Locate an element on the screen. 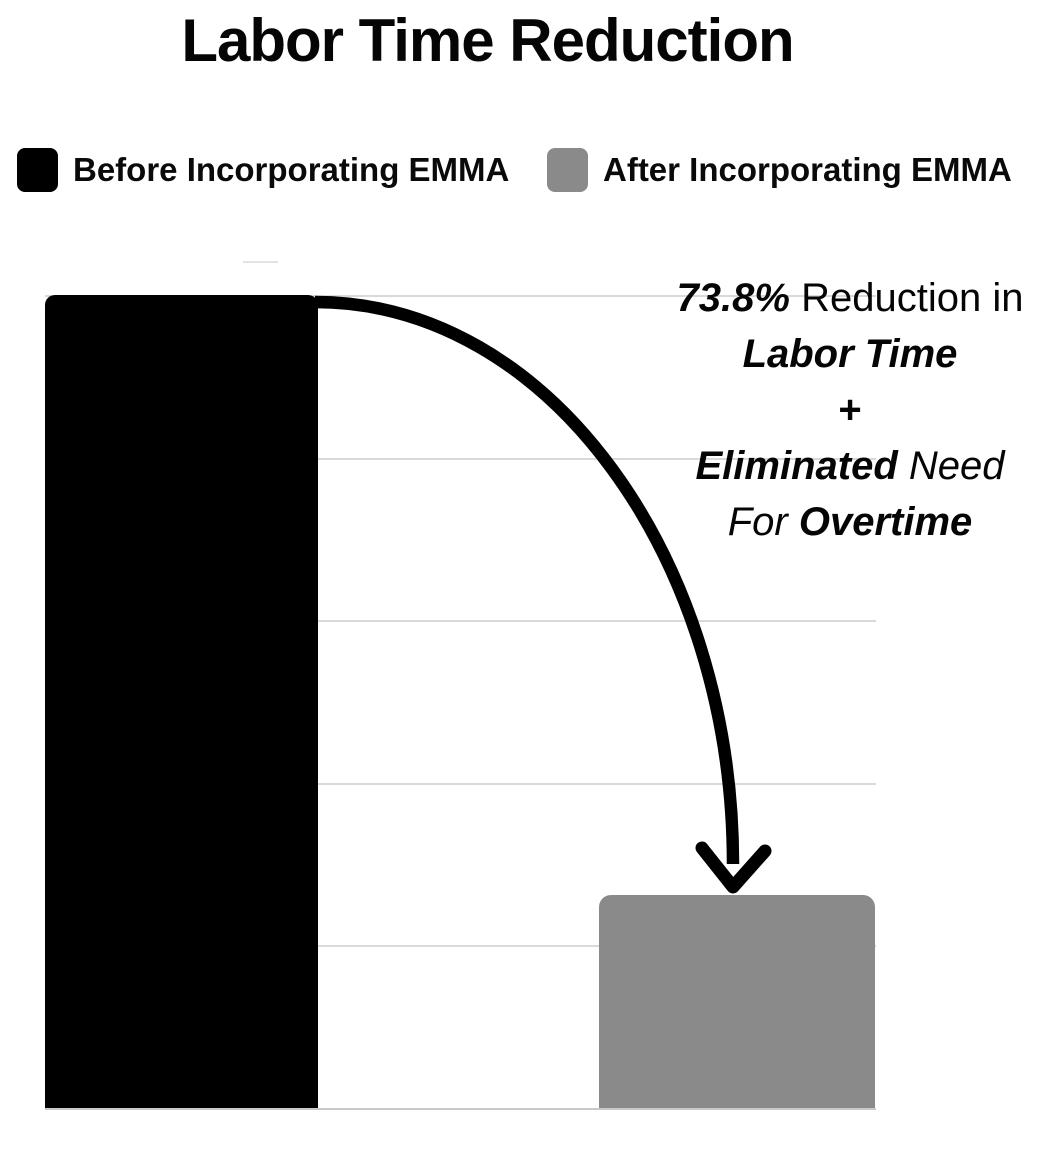 The width and height of the screenshot is (1062, 1154). legend-label-after: After Incorporating EMMA is located at coordinates (807, 169).